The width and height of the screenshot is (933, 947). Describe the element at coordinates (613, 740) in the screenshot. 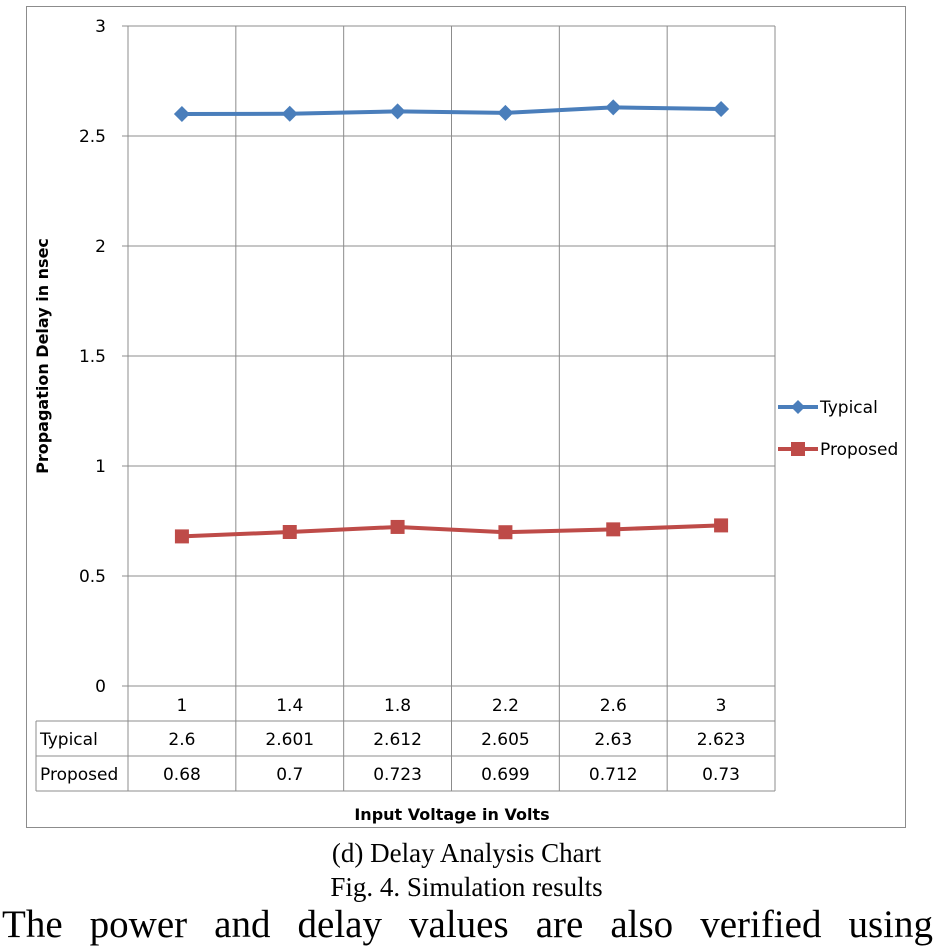

I see `table-value: 2.63` at that location.